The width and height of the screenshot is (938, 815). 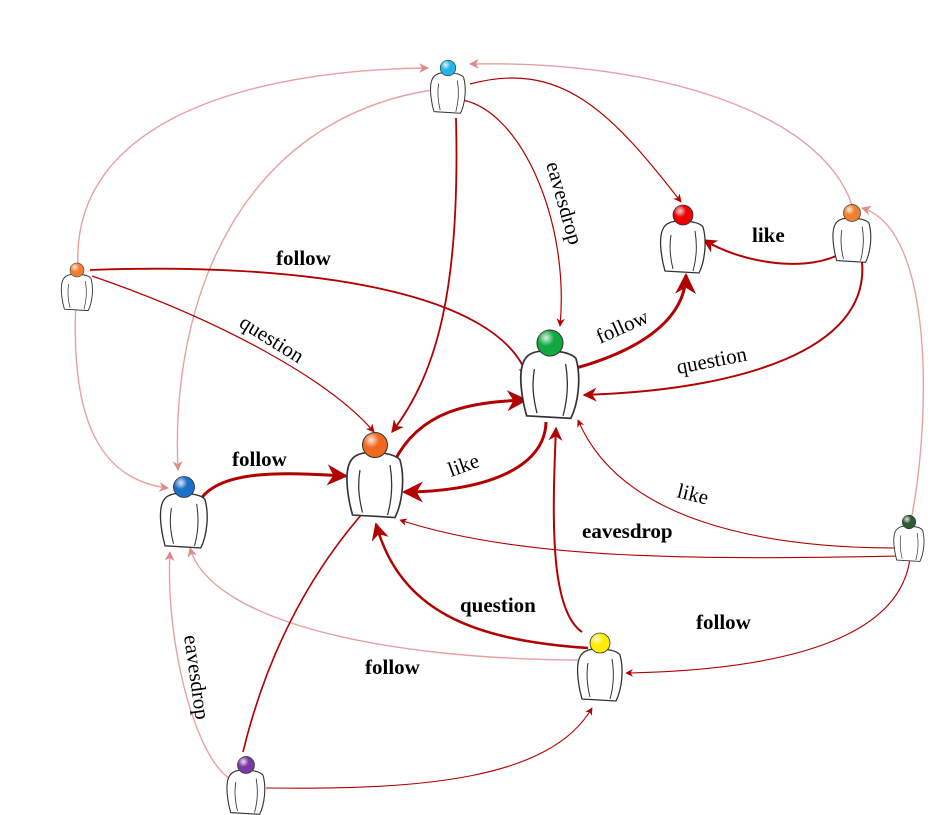 I want to click on edge-left-to-green-follow, so click(x=310, y=323).